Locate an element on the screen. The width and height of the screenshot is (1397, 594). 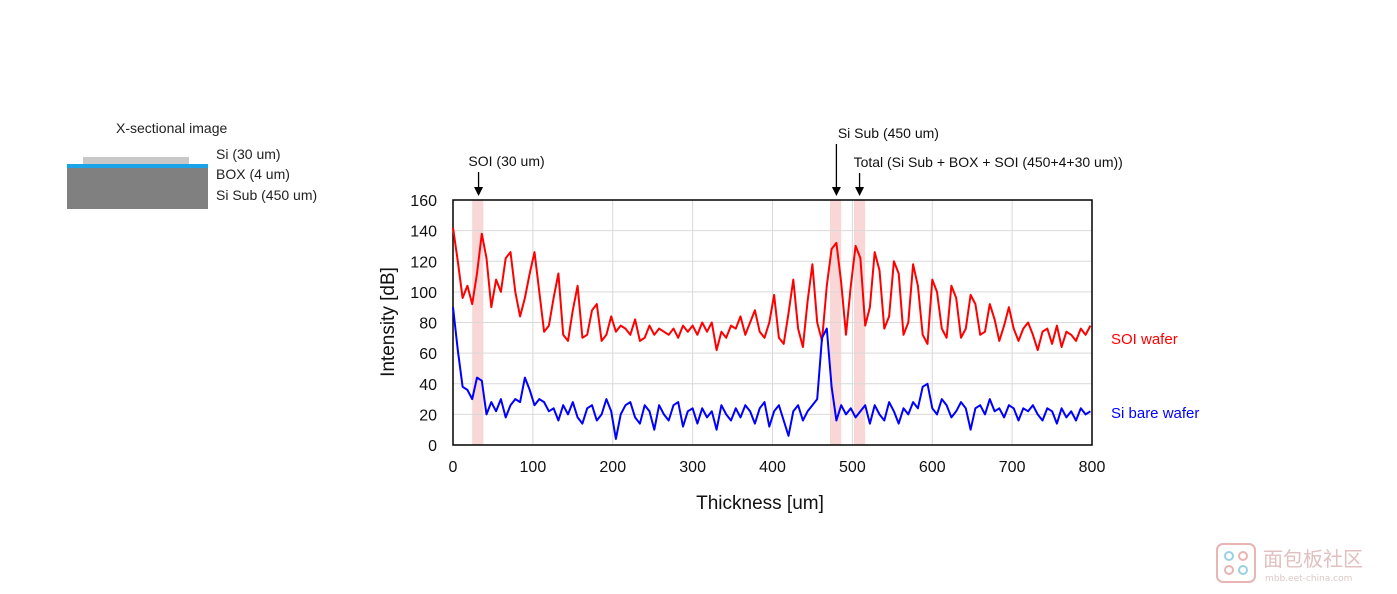
si-sub-layer-block is located at coordinates (137, 188).